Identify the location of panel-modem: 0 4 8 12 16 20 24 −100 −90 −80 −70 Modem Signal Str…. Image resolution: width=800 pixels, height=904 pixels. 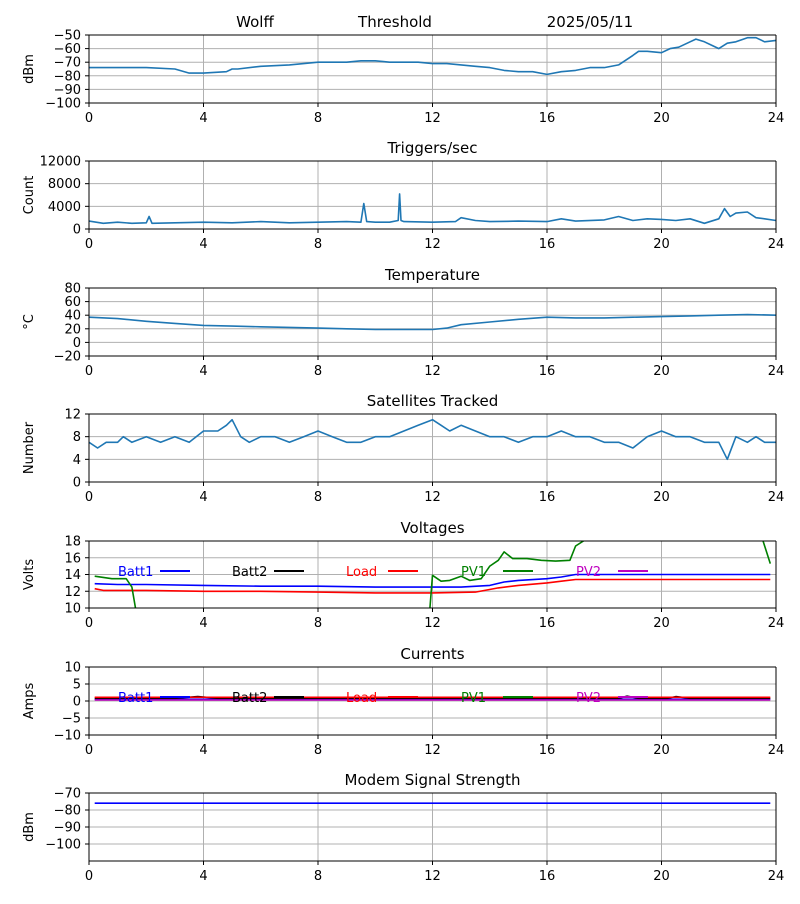
(403, 827).